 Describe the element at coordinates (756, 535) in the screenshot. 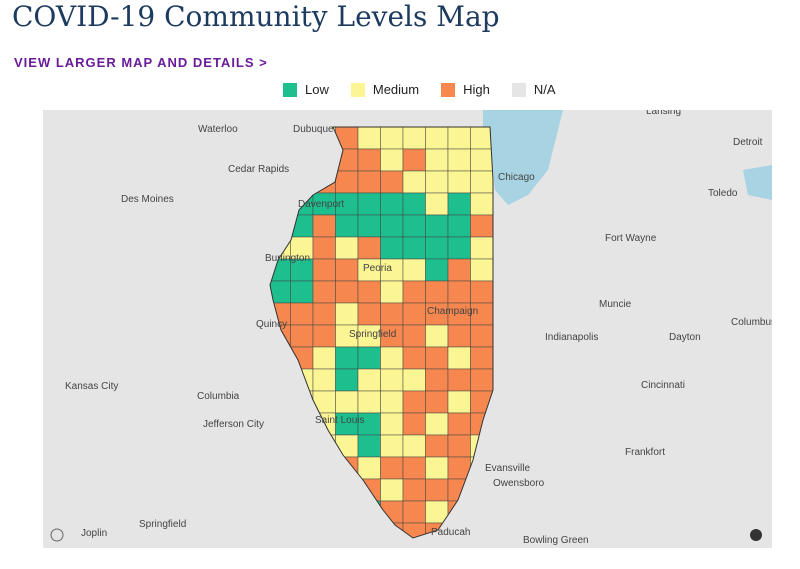

I see `info-icon` at that location.